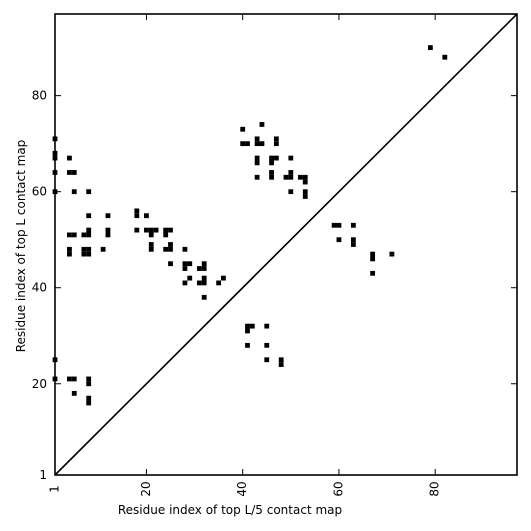 Image resolution: width=531 pixels, height=531 pixels. Describe the element at coordinates (21, 246) in the screenshot. I see `y-axis-label: Residue index of top L contact map` at that location.